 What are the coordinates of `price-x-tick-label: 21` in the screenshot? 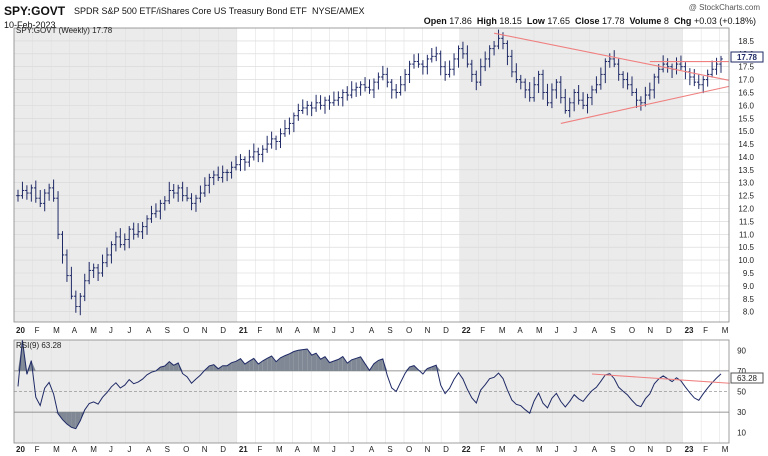 It's located at (243, 330).